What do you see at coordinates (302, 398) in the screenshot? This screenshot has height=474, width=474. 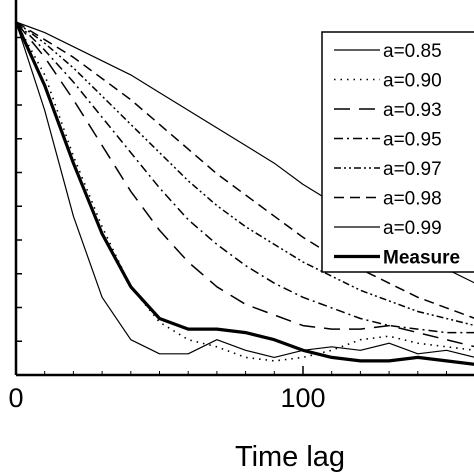 I see `x-tick-label: 100` at bounding box center [302, 398].